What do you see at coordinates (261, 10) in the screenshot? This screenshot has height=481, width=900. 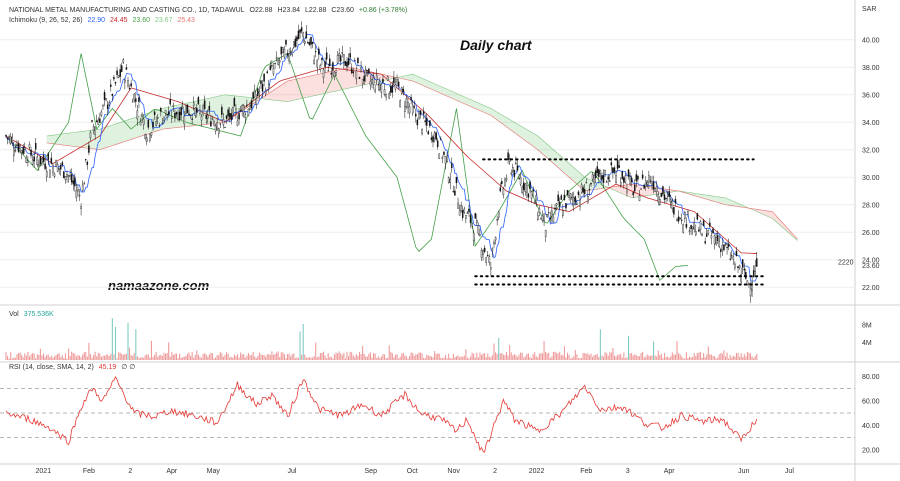 I see `ohlc-open: O22.88` at bounding box center [261, 10].